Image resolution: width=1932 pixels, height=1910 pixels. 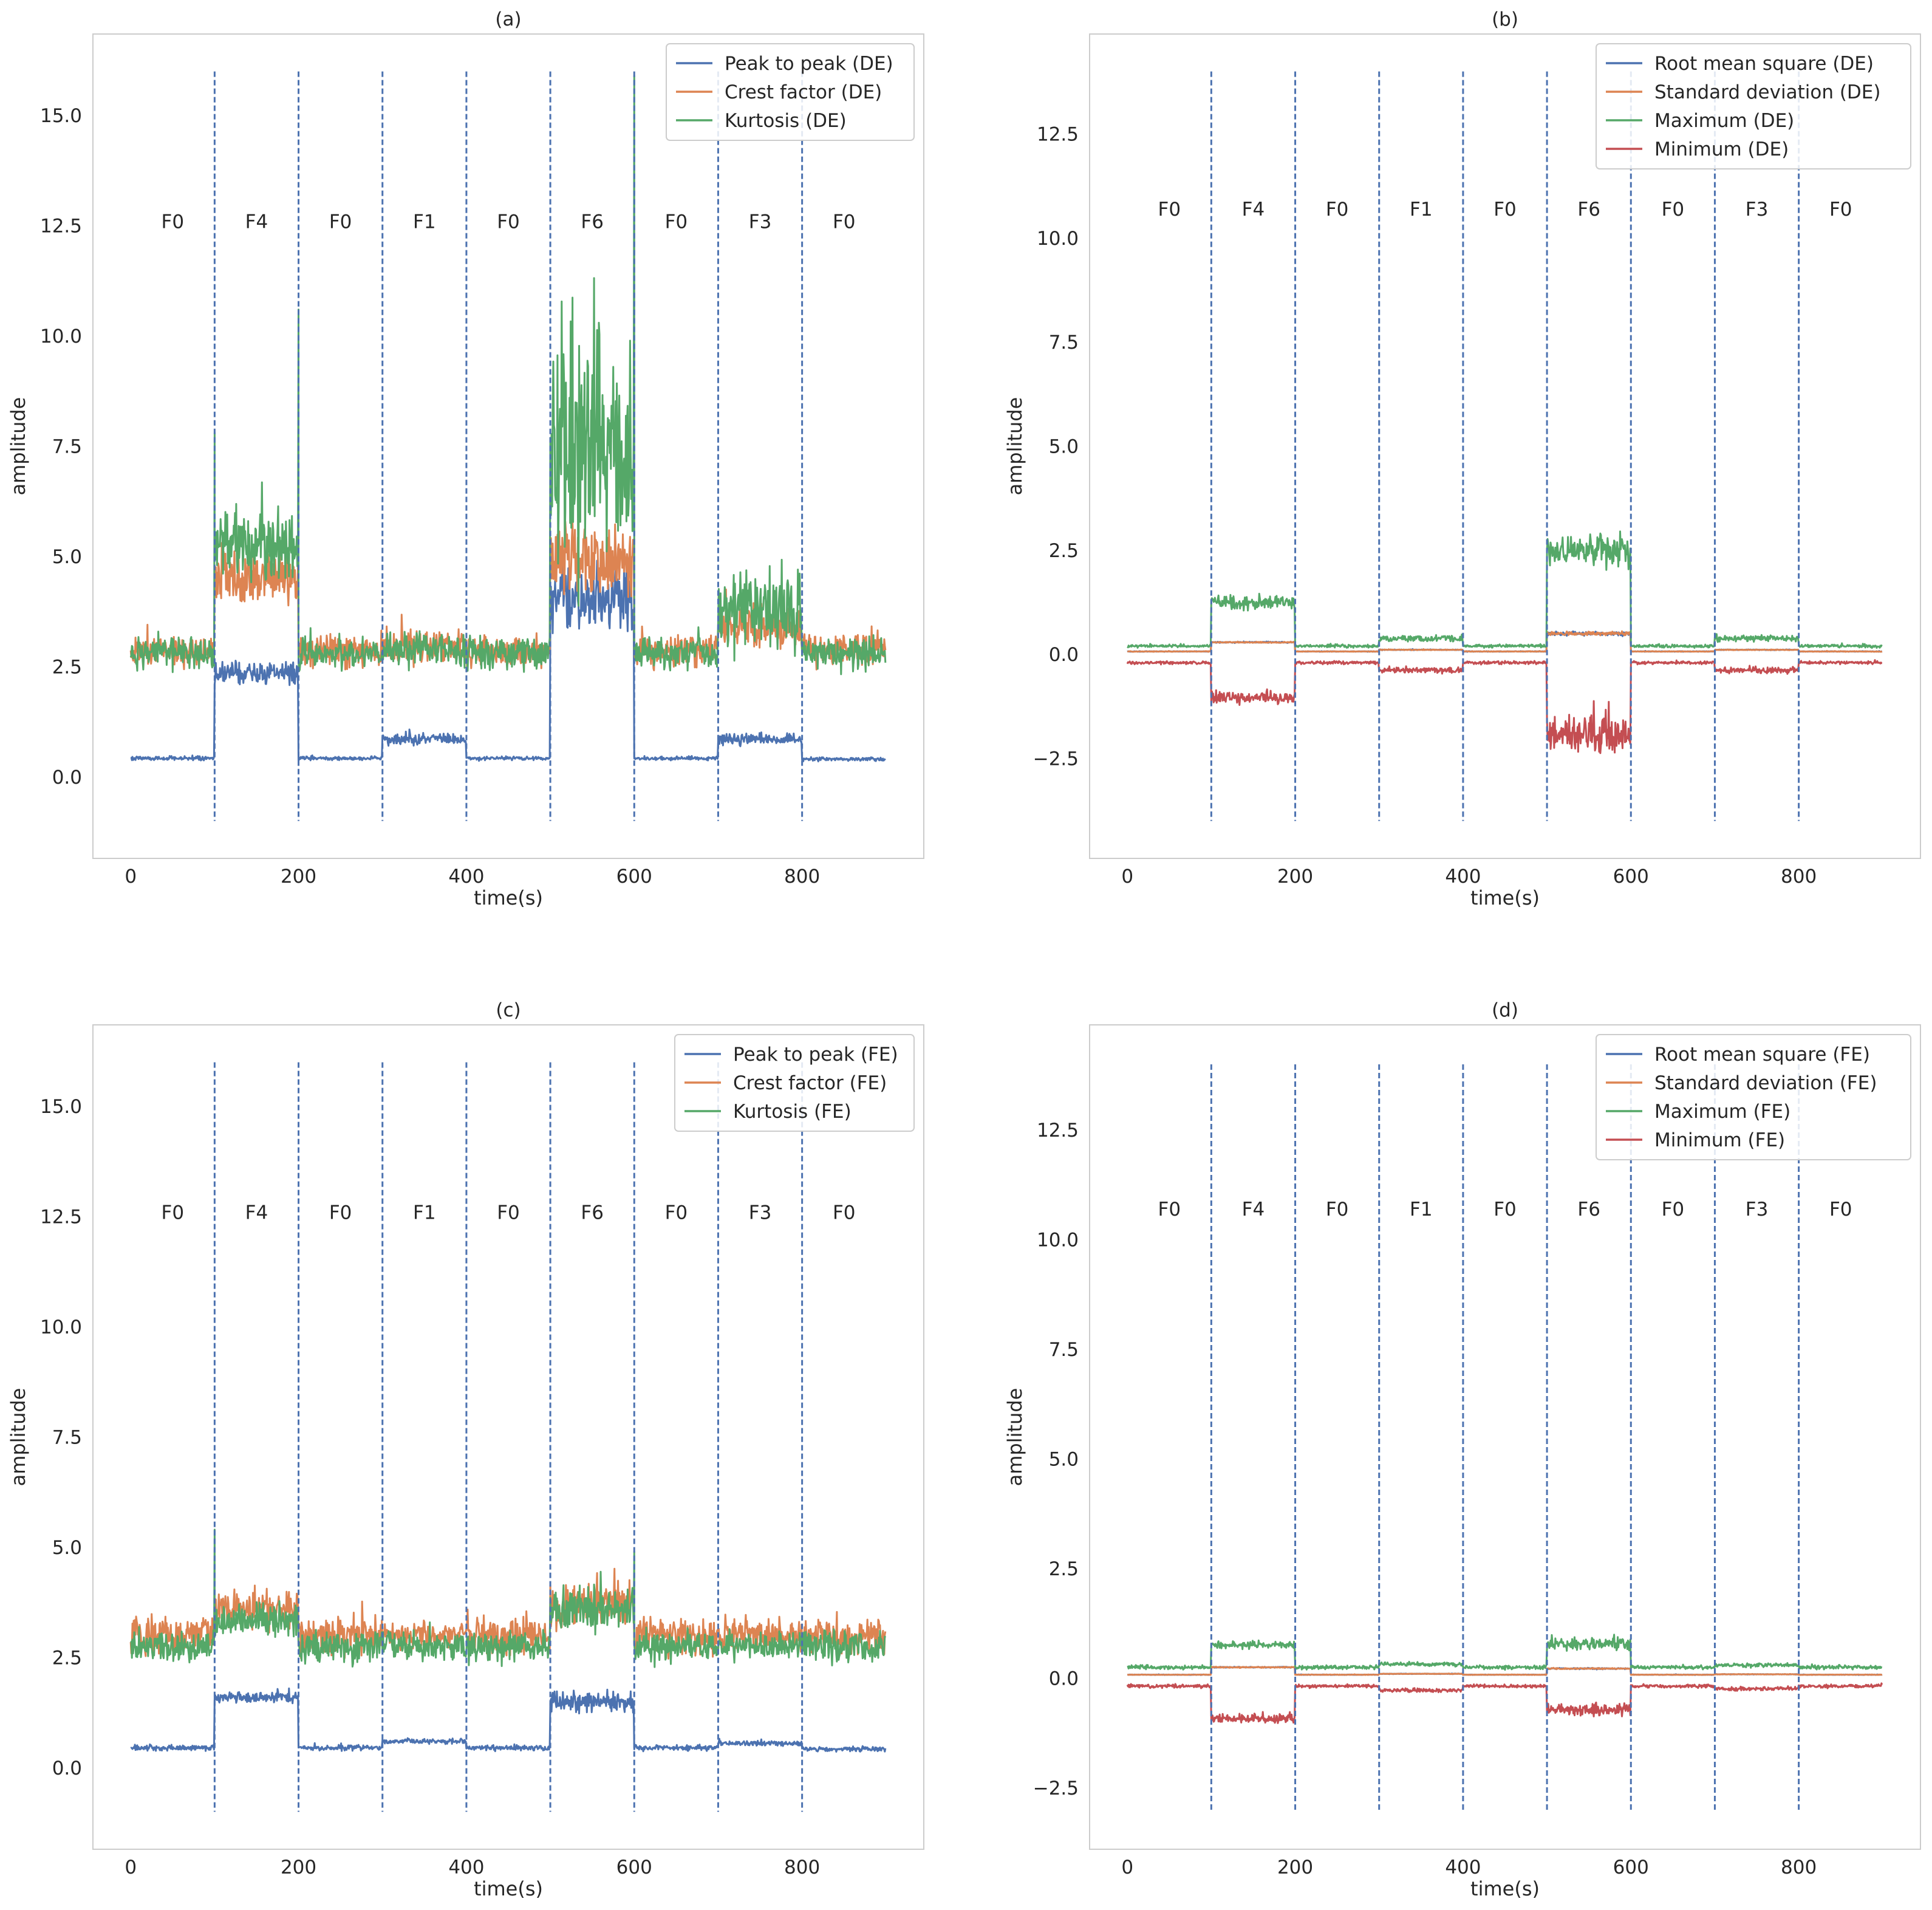 What do you see at coordinates (792, 1112) in the screenshot?
I see `legend-entry: Kurtosis (FE)` at bounding box center [792, 1112].